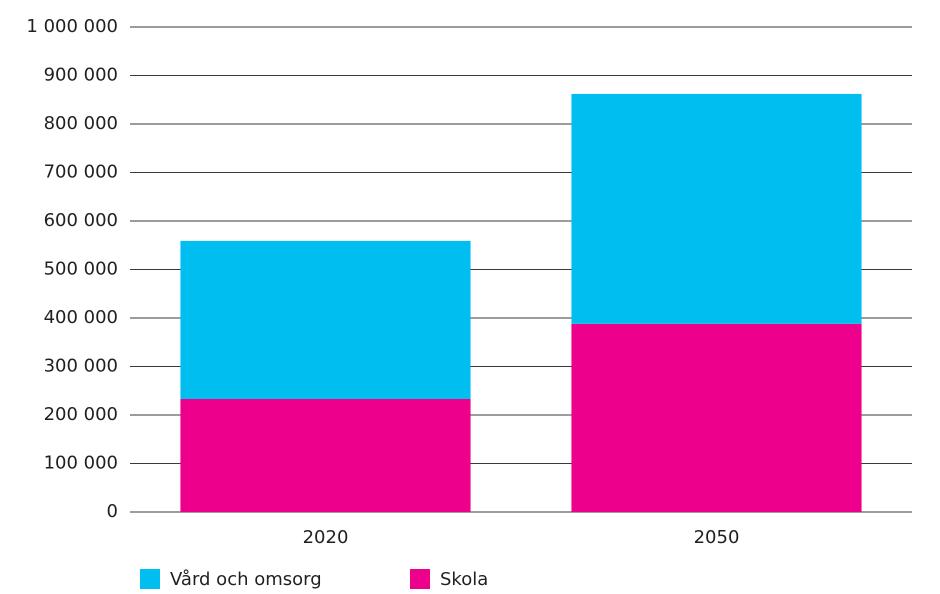 This screenshot has width=940, height=594. I want to click on y-tick-label: 1 000 000, so click(72, 26).